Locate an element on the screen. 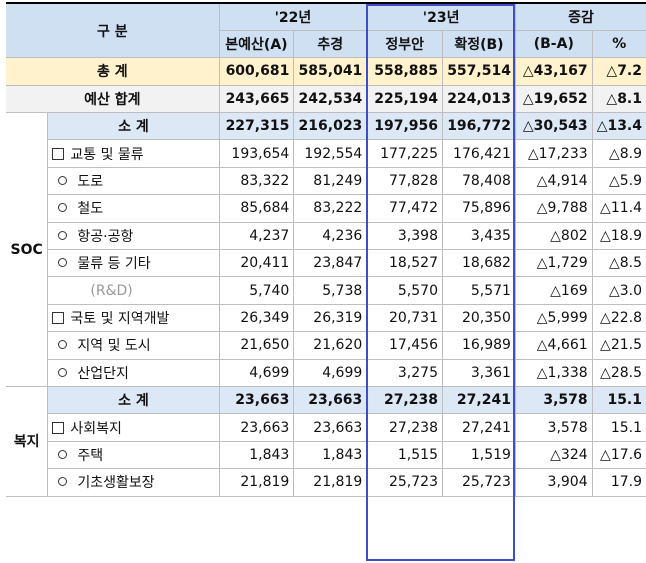 The width and height of the screenshot is (646, 563). row-label: 사회복지 is located at coordinates (96, 428).